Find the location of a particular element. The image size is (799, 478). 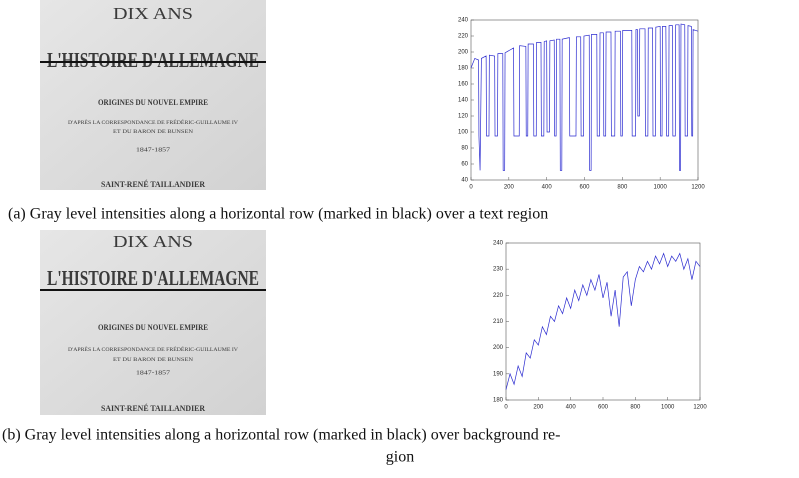

y-tick-label: 40 is located at coordinates (464, 181).